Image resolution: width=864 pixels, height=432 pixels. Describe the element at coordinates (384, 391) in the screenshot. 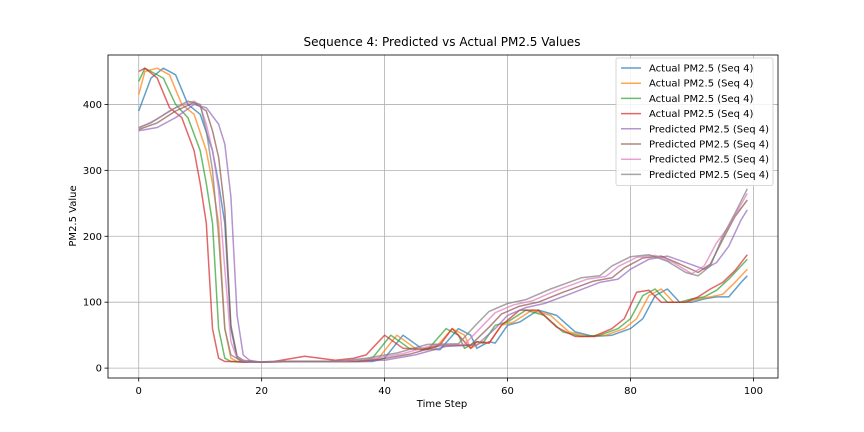

I see `x-tick-label: 40` at that location.